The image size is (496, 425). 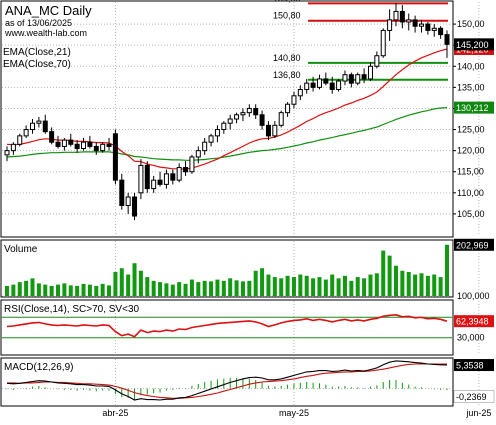 What do you see at coordinates (37, 52) in the screenshot?
I see `legend-ema21: EMA(Close,21)` at bounding box center [37, 52].